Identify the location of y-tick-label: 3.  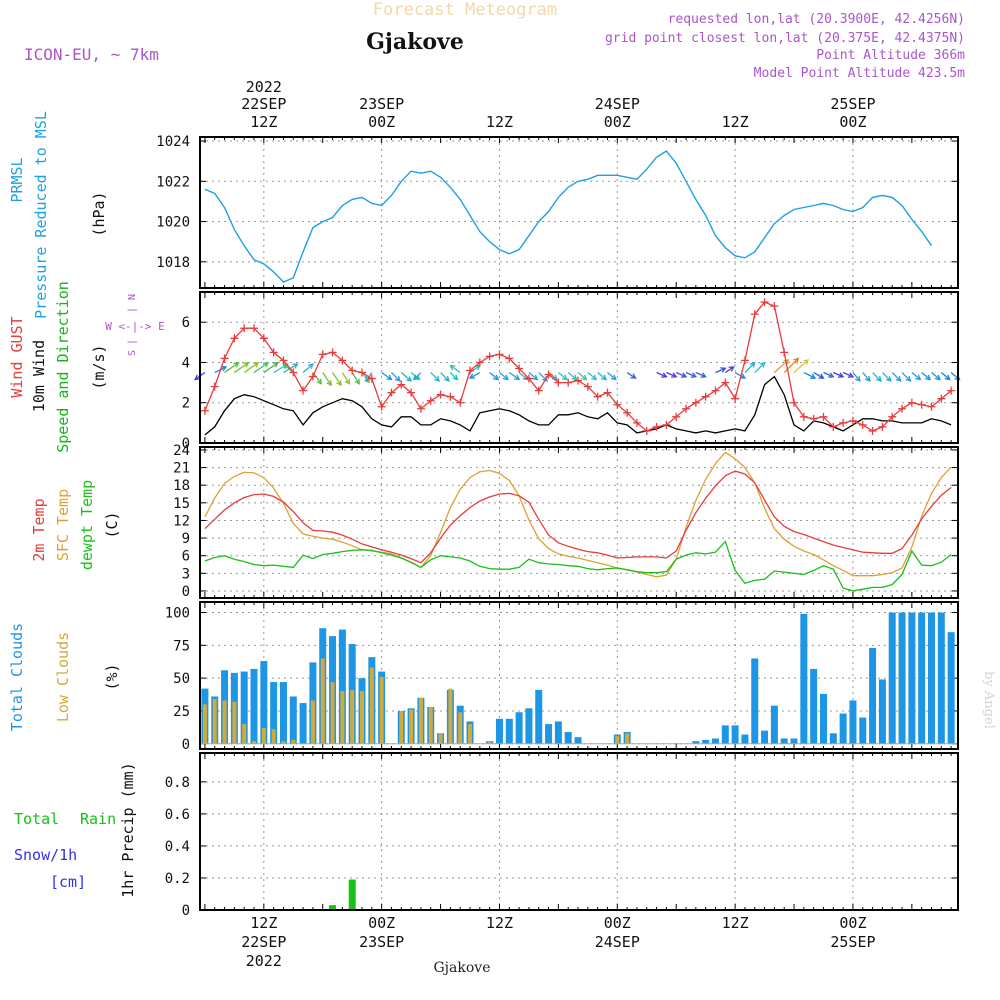
(186, 574).